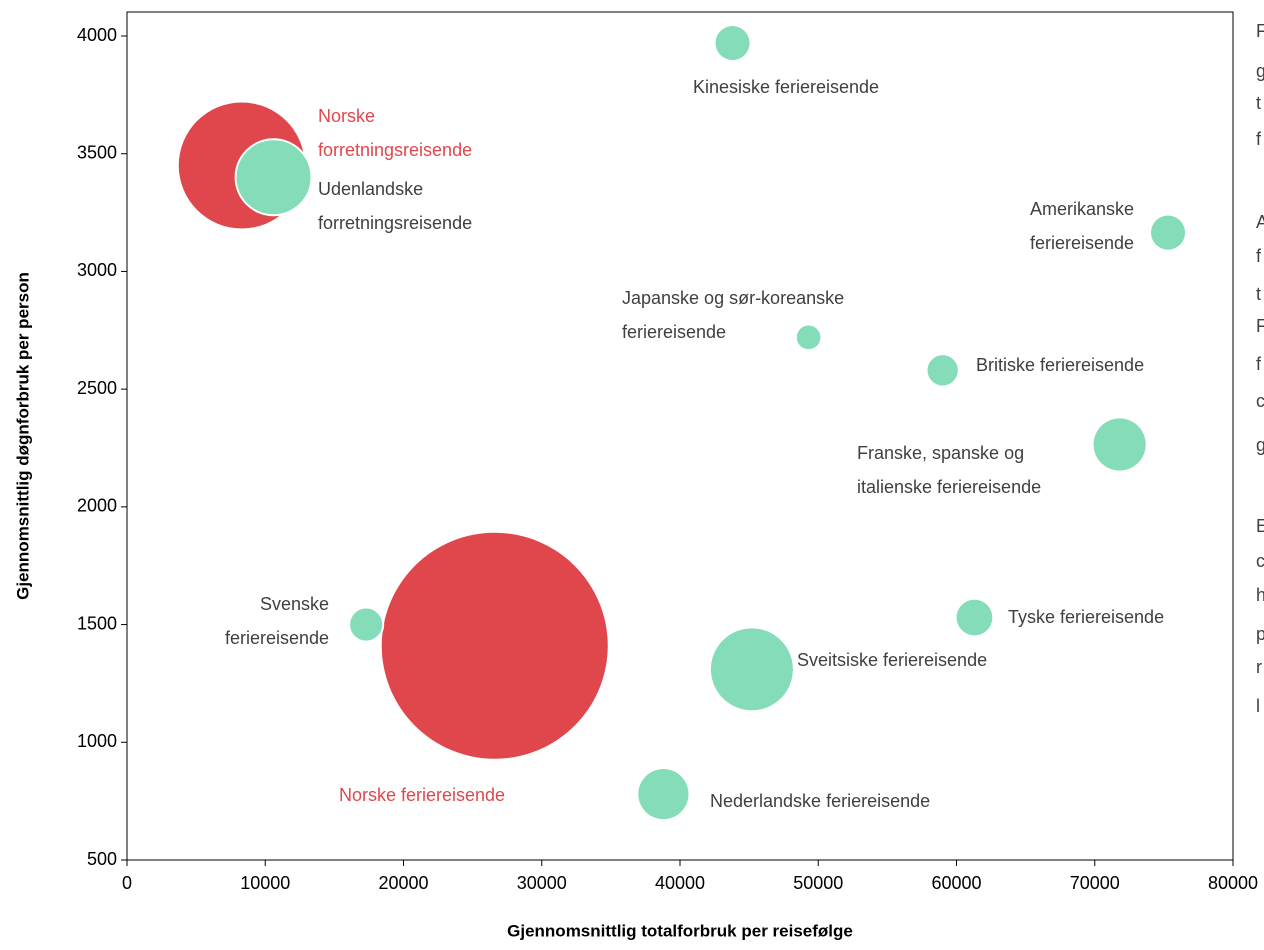  I want to click on bubble-label: Svenske, so click(294, 604).